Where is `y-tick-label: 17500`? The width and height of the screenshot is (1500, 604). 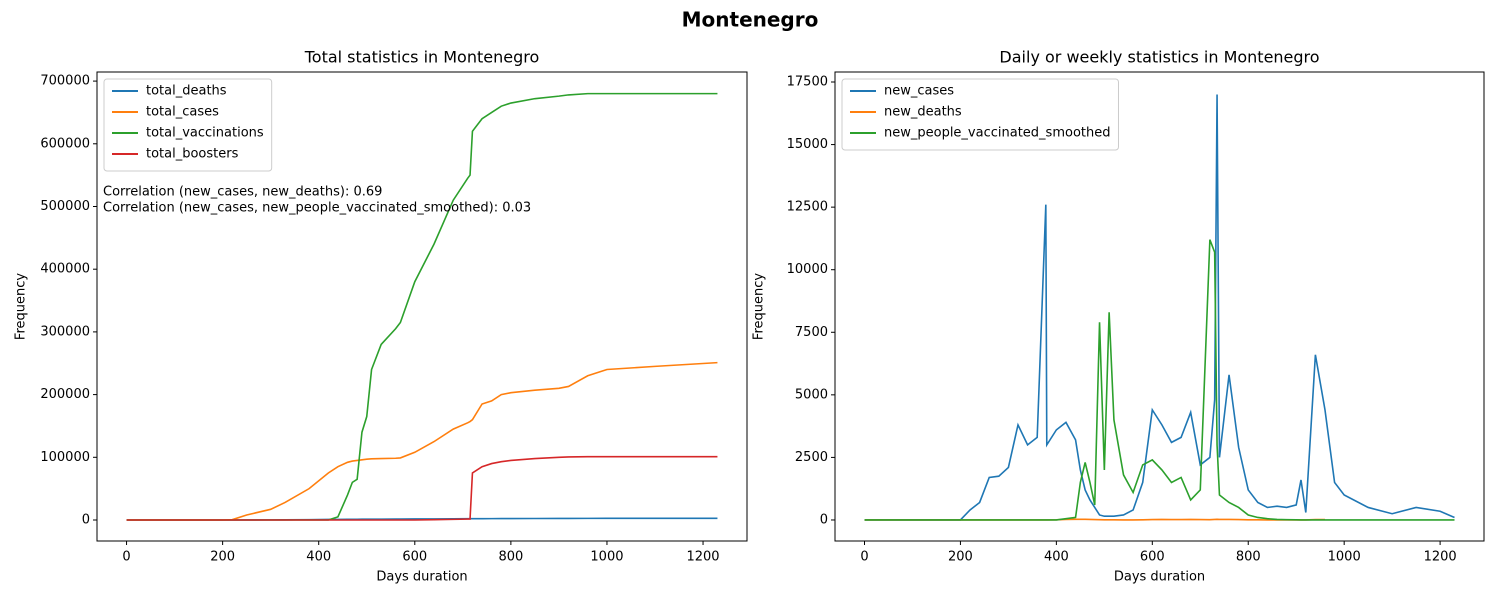
y-tick-label: 17500 is located at coordinates (807, 82).